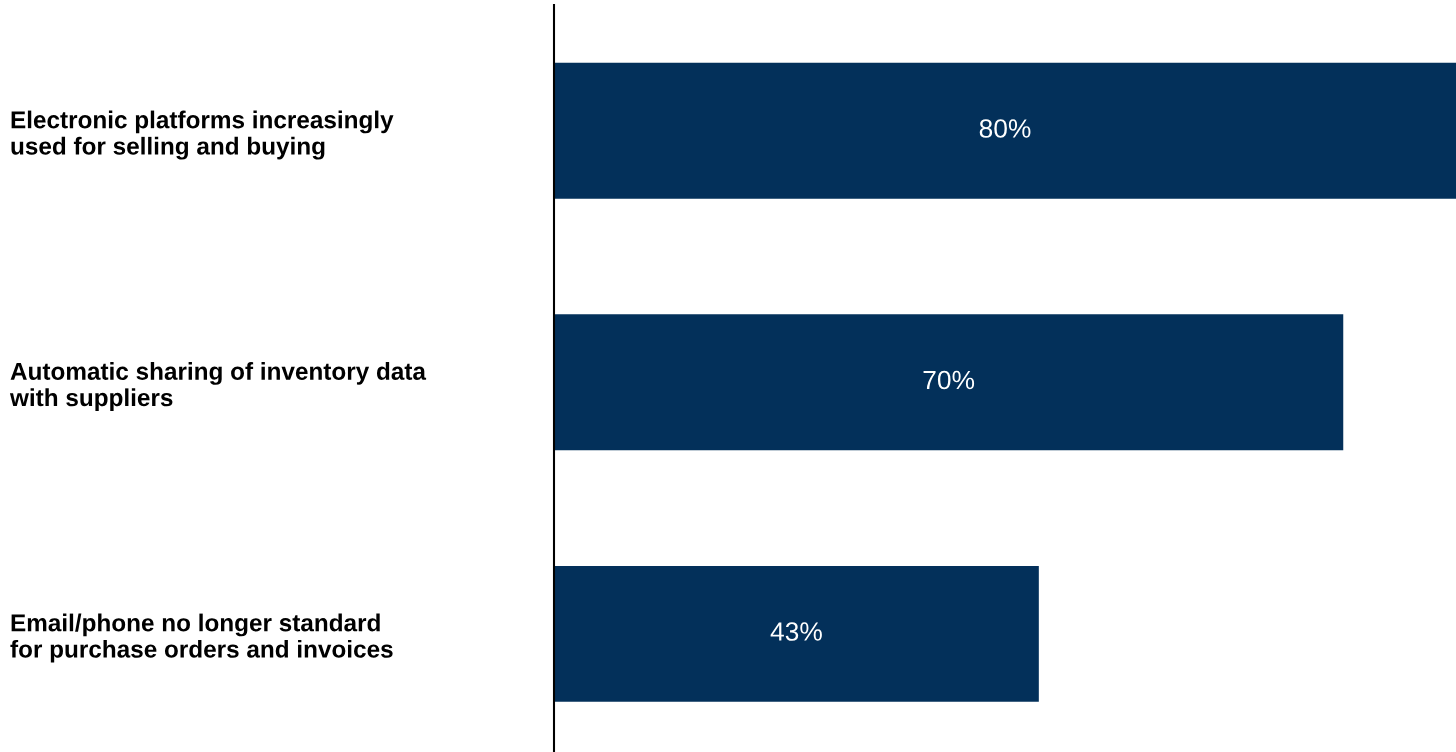 The height and width of the screenshot is (752, 1456). Describe the element at coordinates (218, 387) in the screenshot. I see `y-tick-label: Automatic sharing of inventory data with suppliers` at that location.